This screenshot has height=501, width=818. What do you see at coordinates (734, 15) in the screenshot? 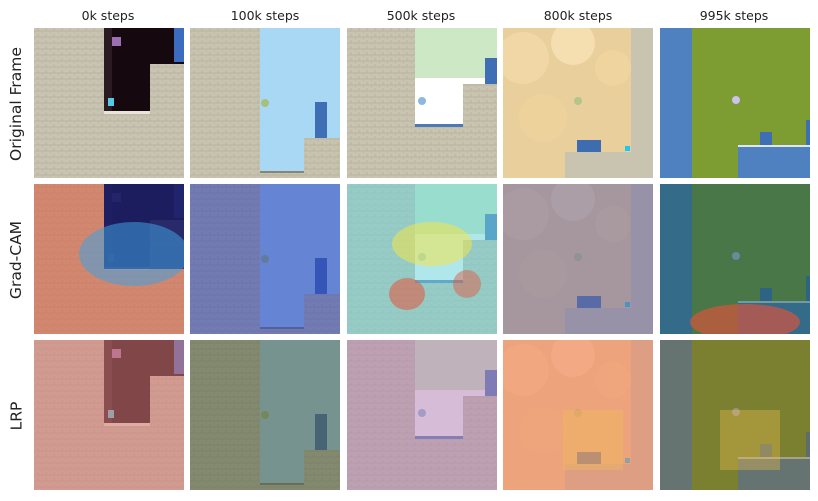
I see `column-title-995k: 995k steps` at bounding box center [734, 15].